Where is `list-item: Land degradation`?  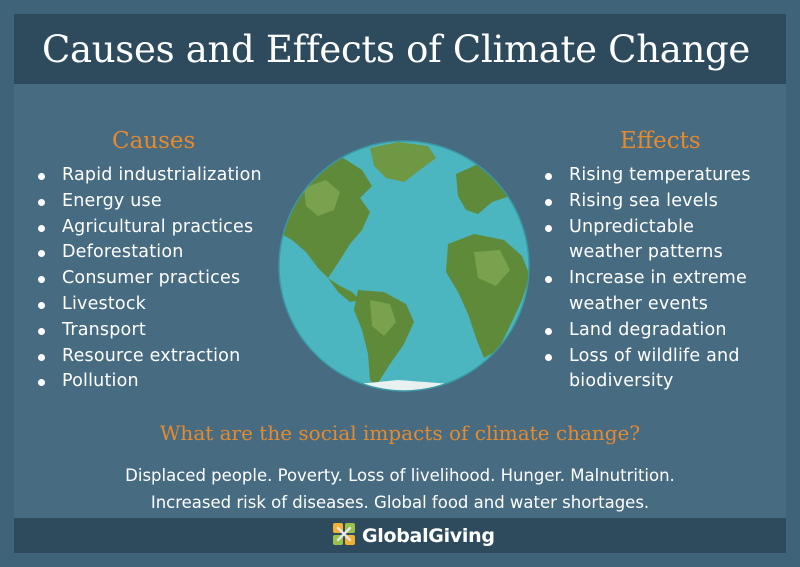
list-item: Land degradation is located at coordinates (648, 331).